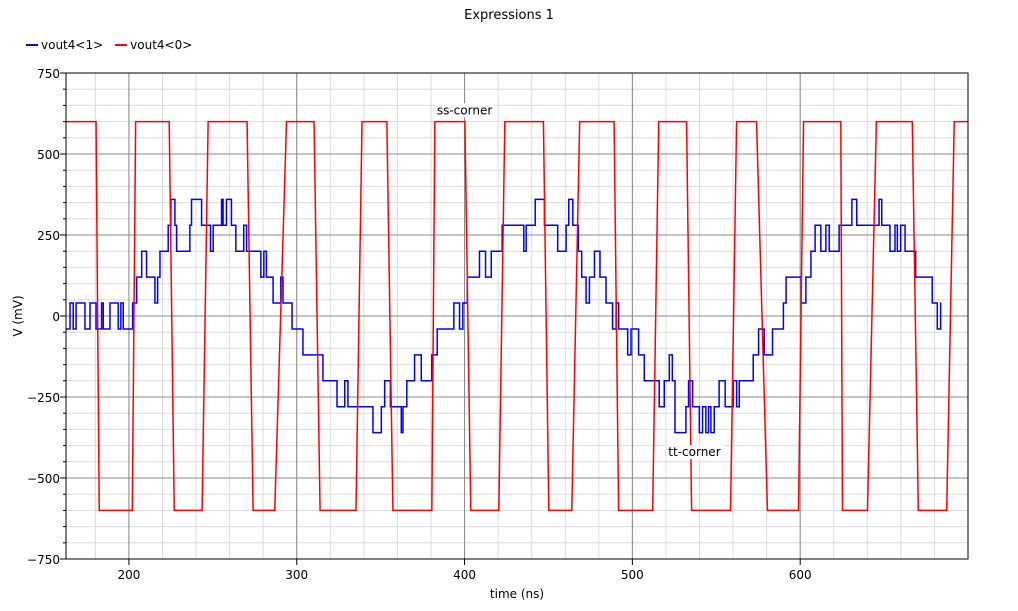 This screenshot has height=611, width=1018. I want to click on annotation-ss-corner: ss-corner, so click(464, 110).